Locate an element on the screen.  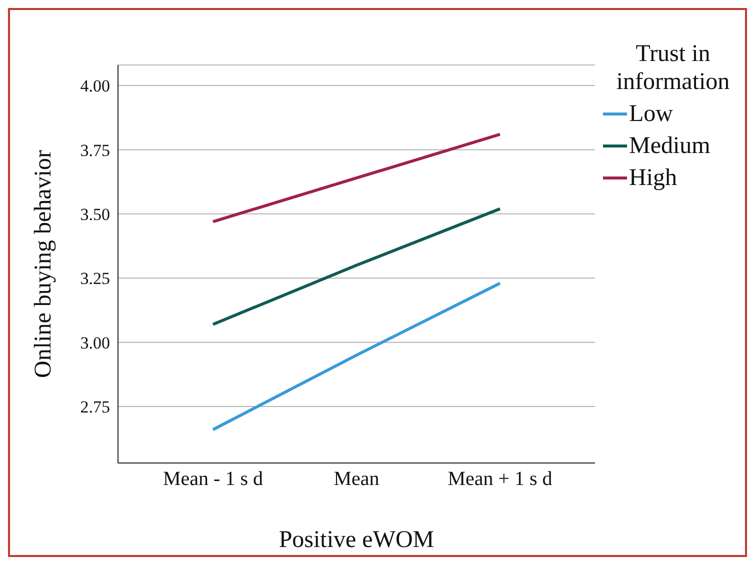
legend-label: Low is located at coordinates (651, 114).